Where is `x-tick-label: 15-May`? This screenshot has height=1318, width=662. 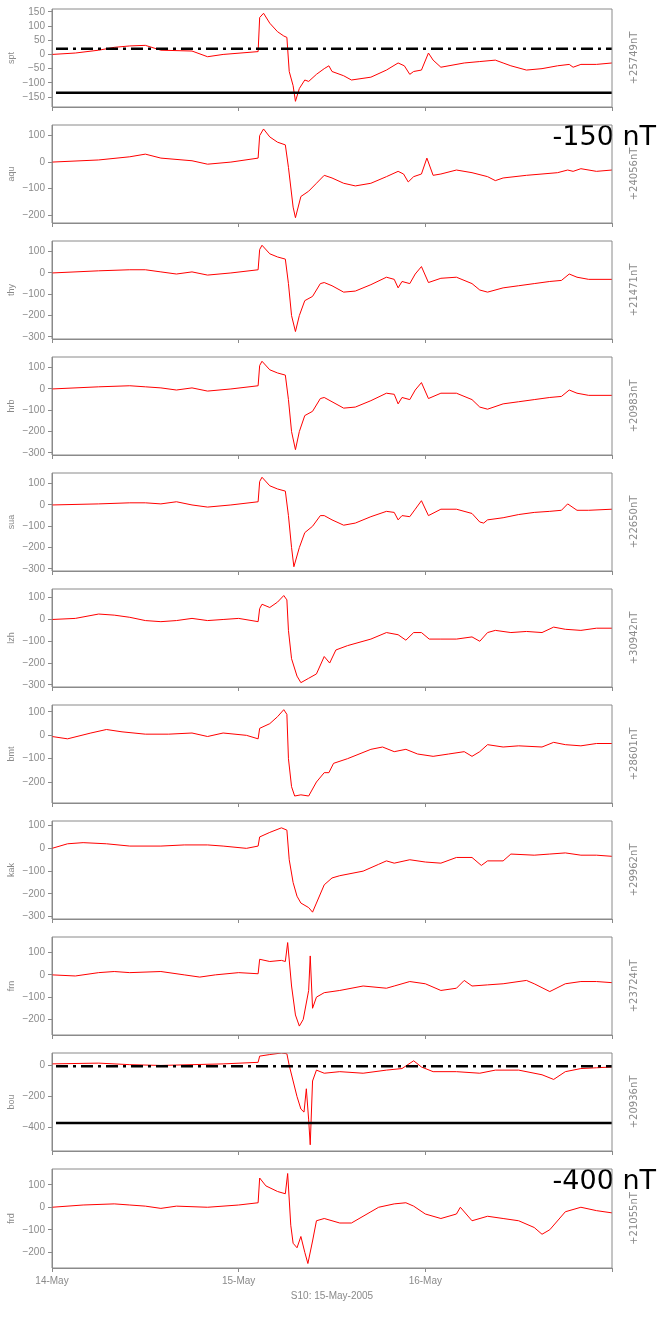
x-tick-label: 15-May is located at coordinates (238, 1280).